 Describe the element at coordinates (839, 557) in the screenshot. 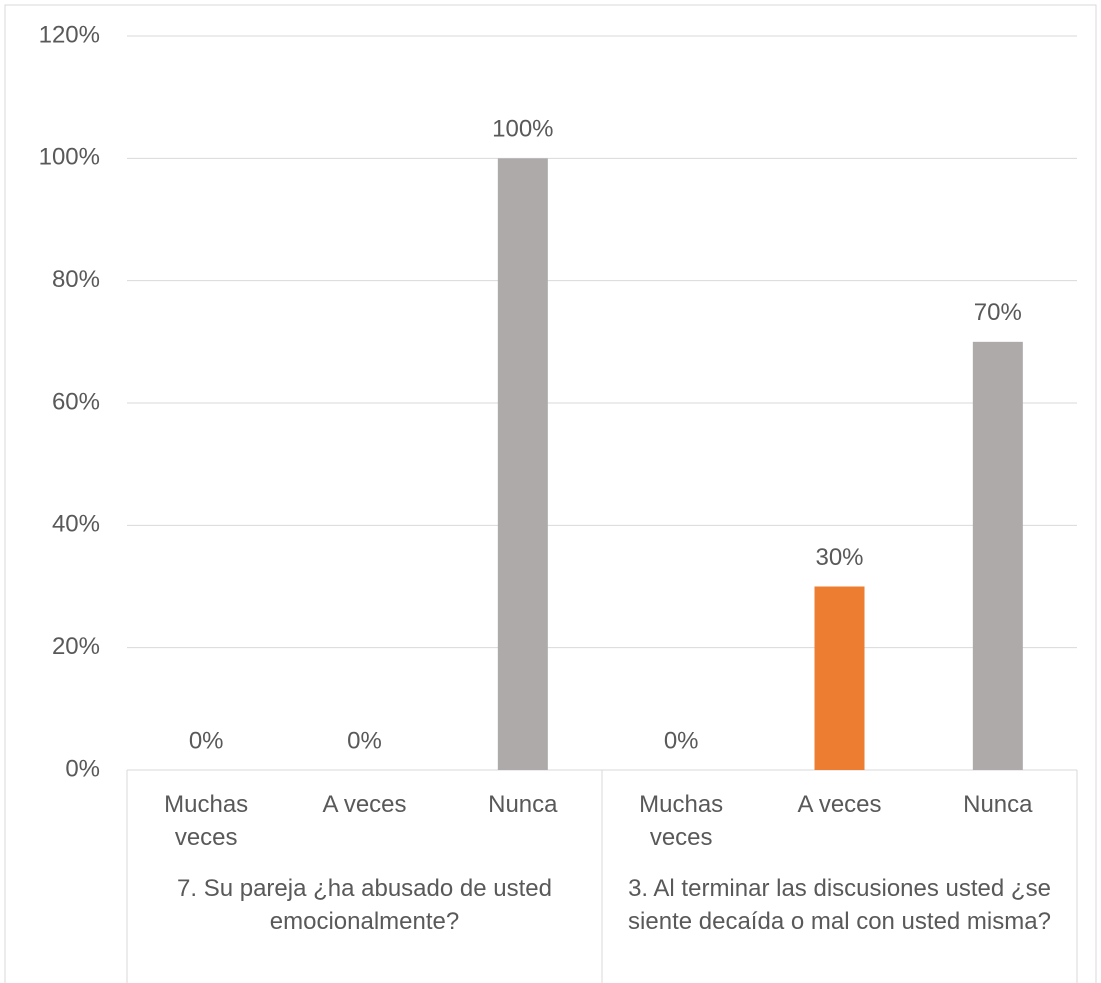

I see `data-label: 30%` at that location.